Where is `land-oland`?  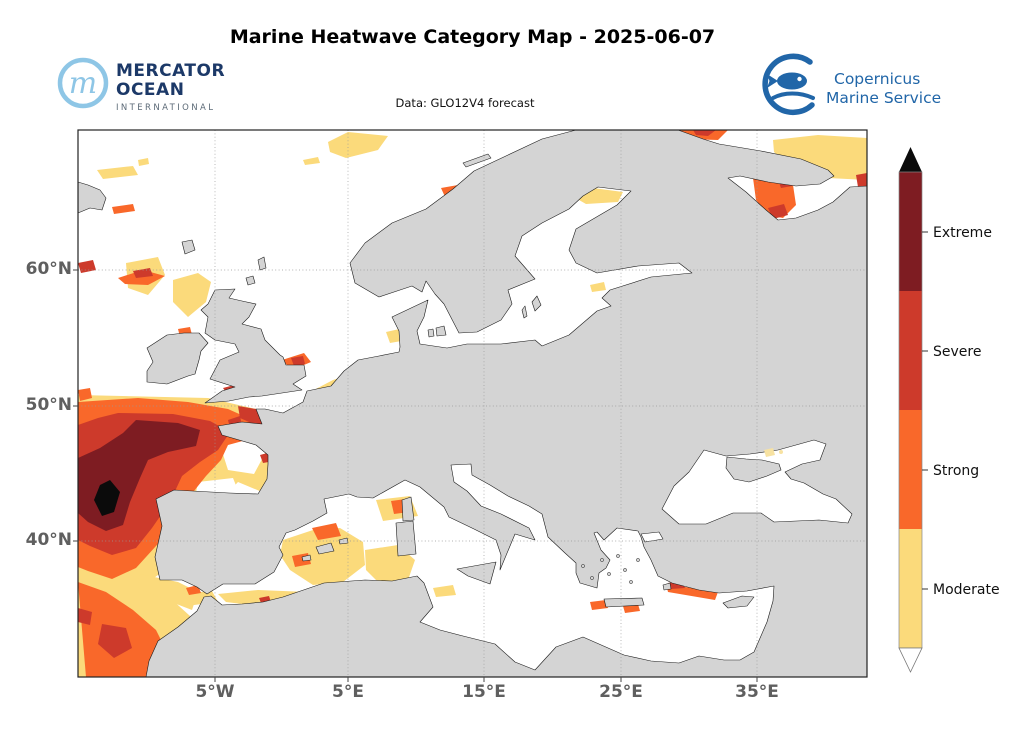
land-oland is located at coordinates (524, 312).